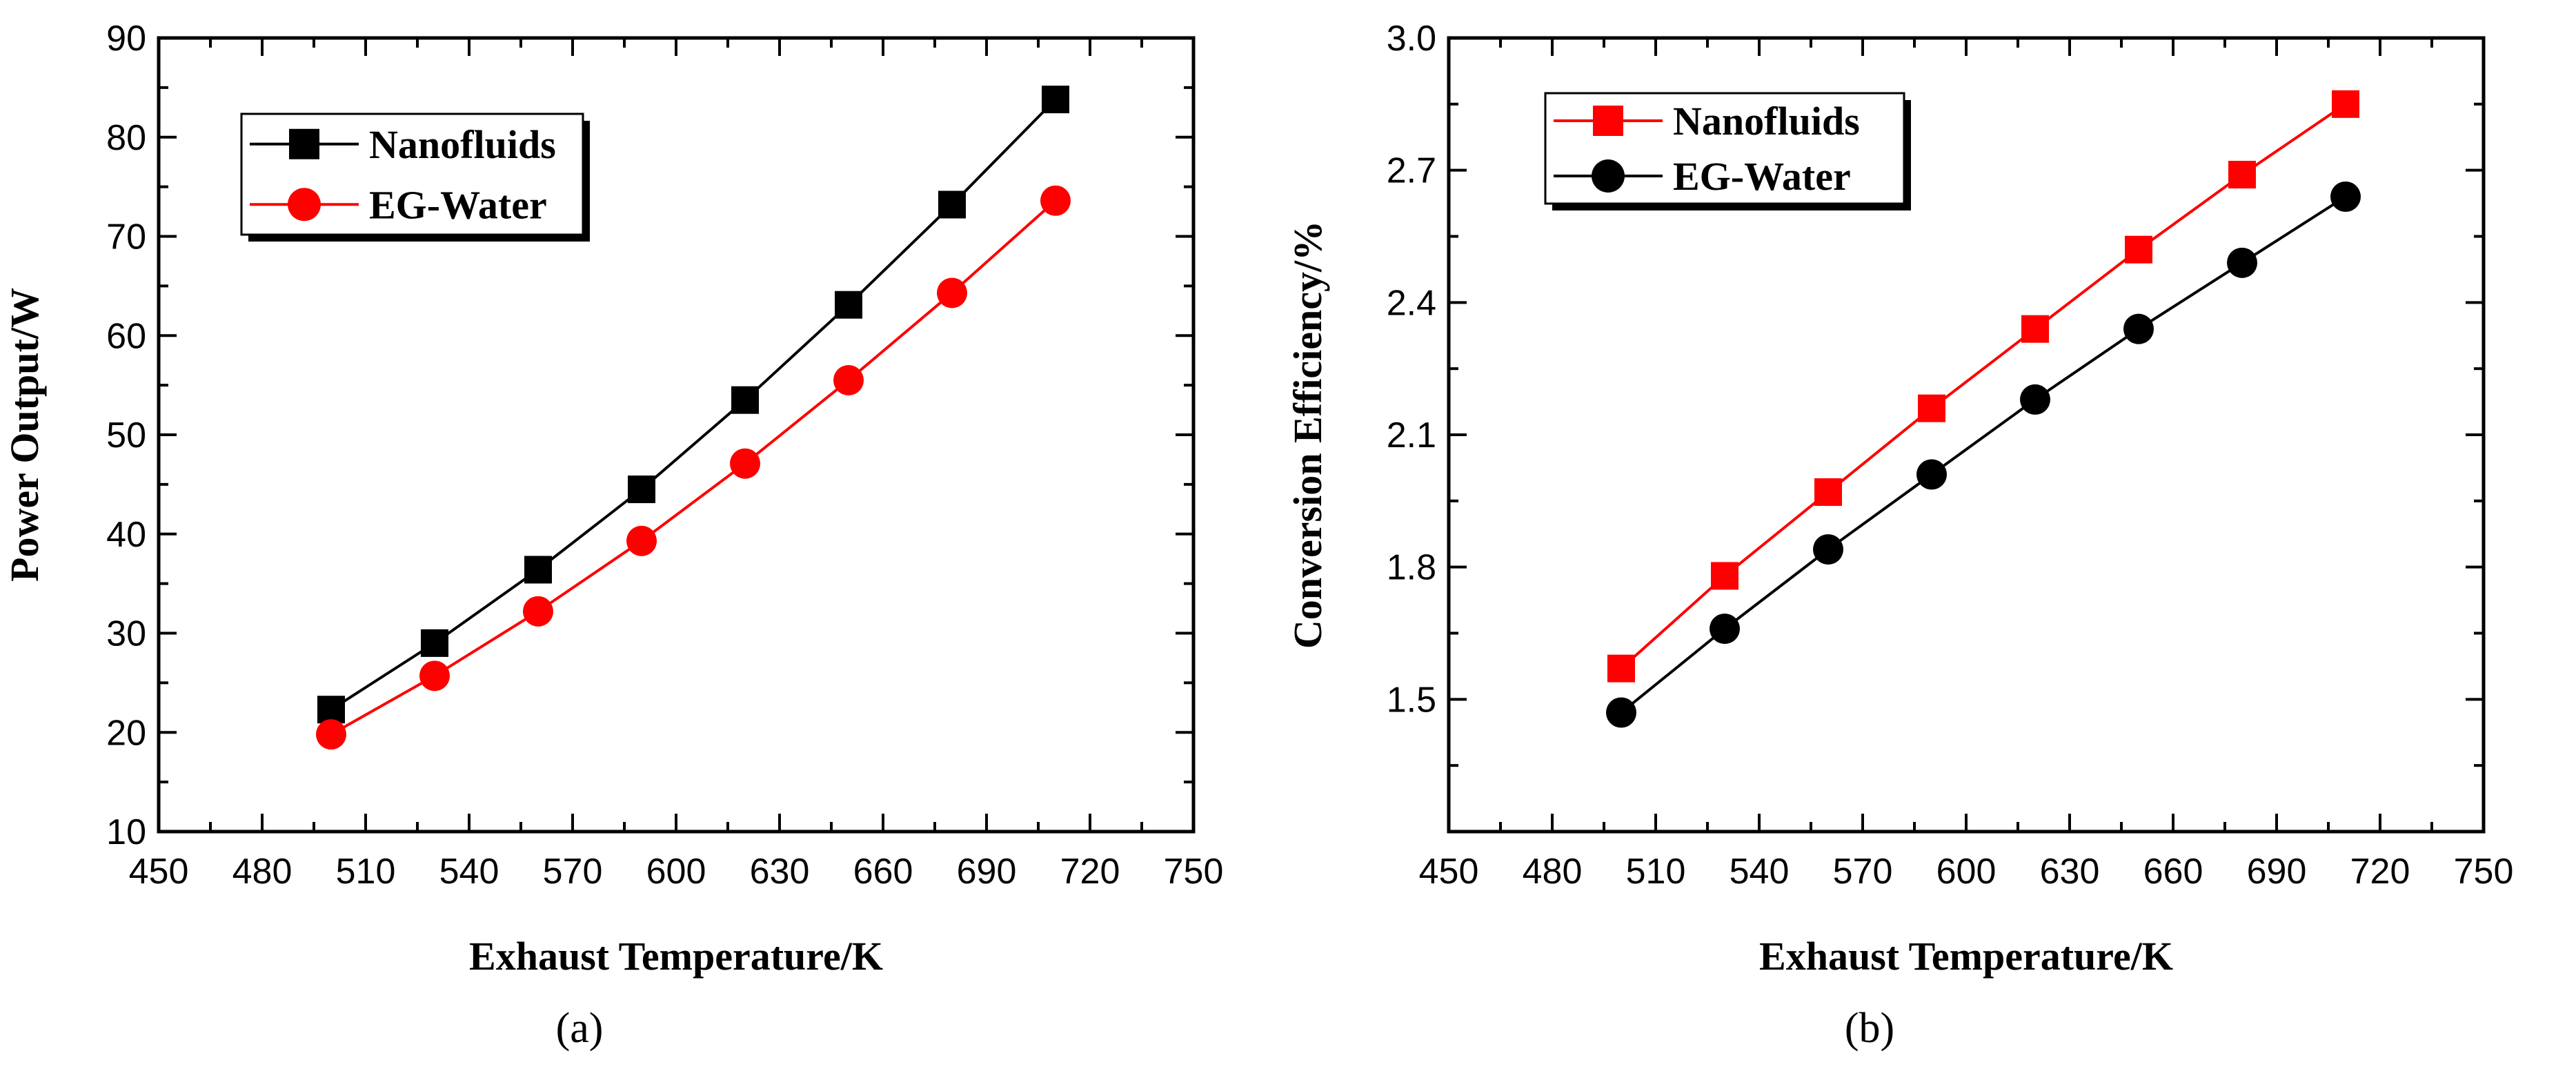  I want to click on y-tick-label: 40, so click(126, 535).